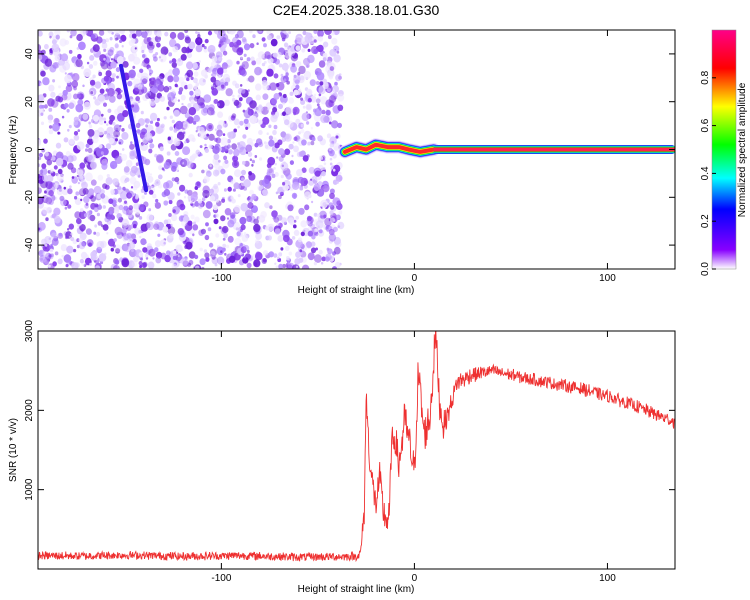 This screenshot has height=600, width=750. What do you see at coordinates (221, 278) in the screenshot?
I see `x-tick-label: -100` at bounding box center [221, 278].